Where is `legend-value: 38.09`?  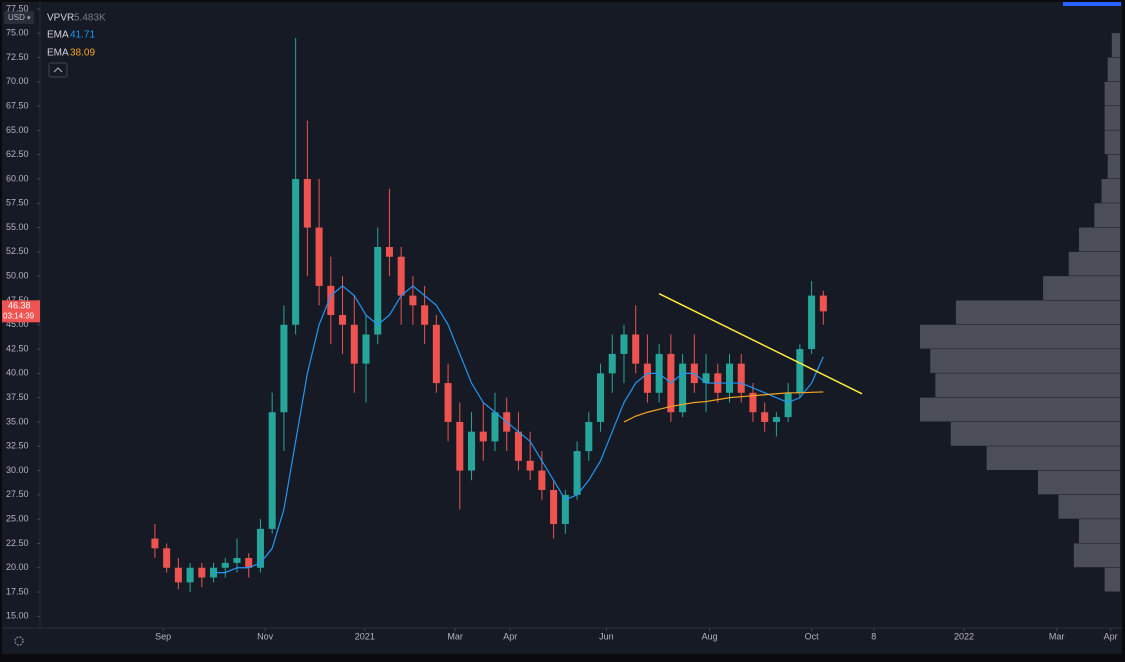
legend-value: 38.09 is located at coordinates (82, 53).